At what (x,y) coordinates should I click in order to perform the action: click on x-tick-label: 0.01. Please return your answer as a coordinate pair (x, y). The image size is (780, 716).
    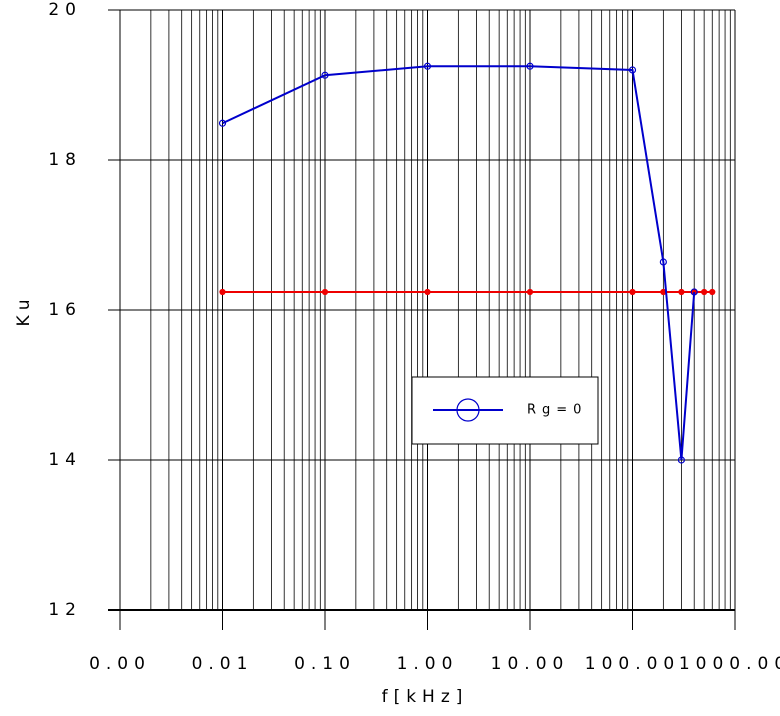
    Looking at the image, I should click on (223, 664).